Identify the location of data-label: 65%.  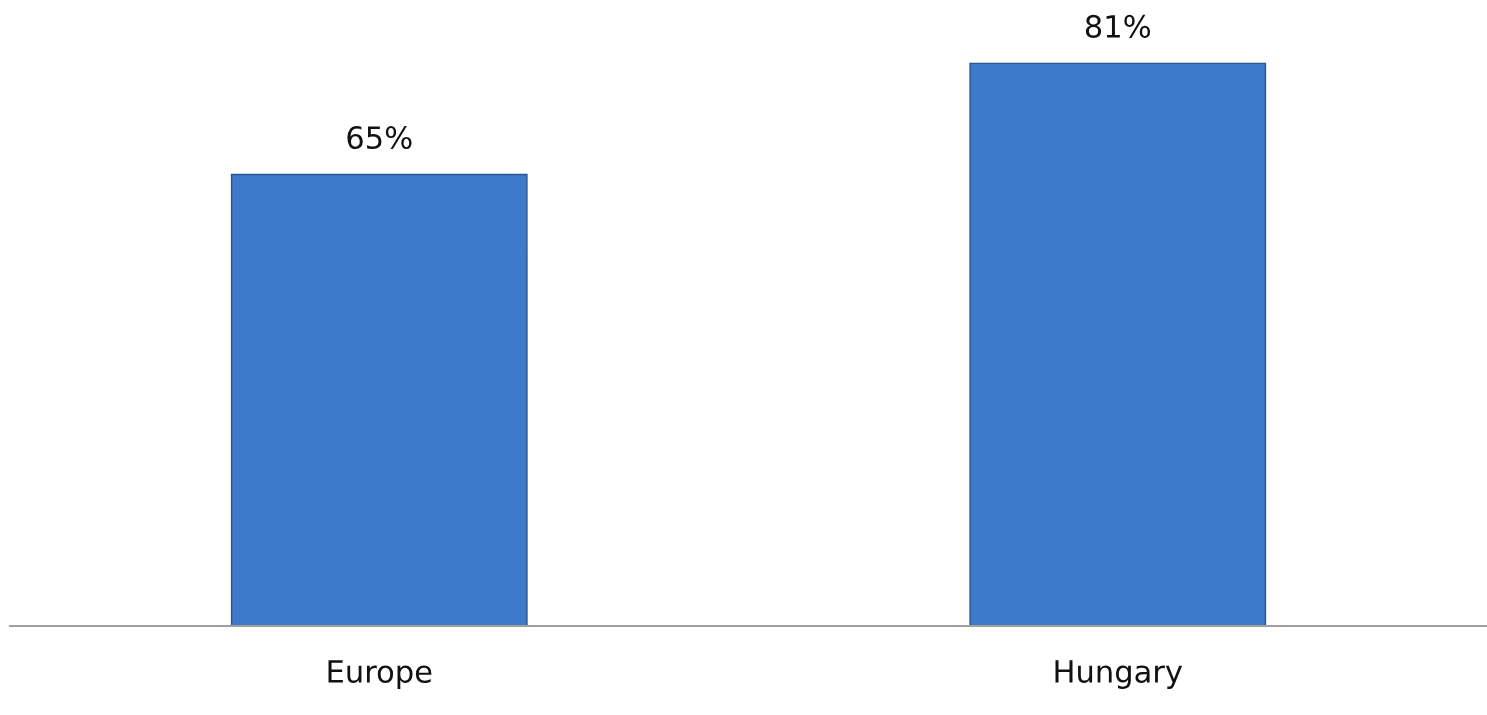
(379, 137).